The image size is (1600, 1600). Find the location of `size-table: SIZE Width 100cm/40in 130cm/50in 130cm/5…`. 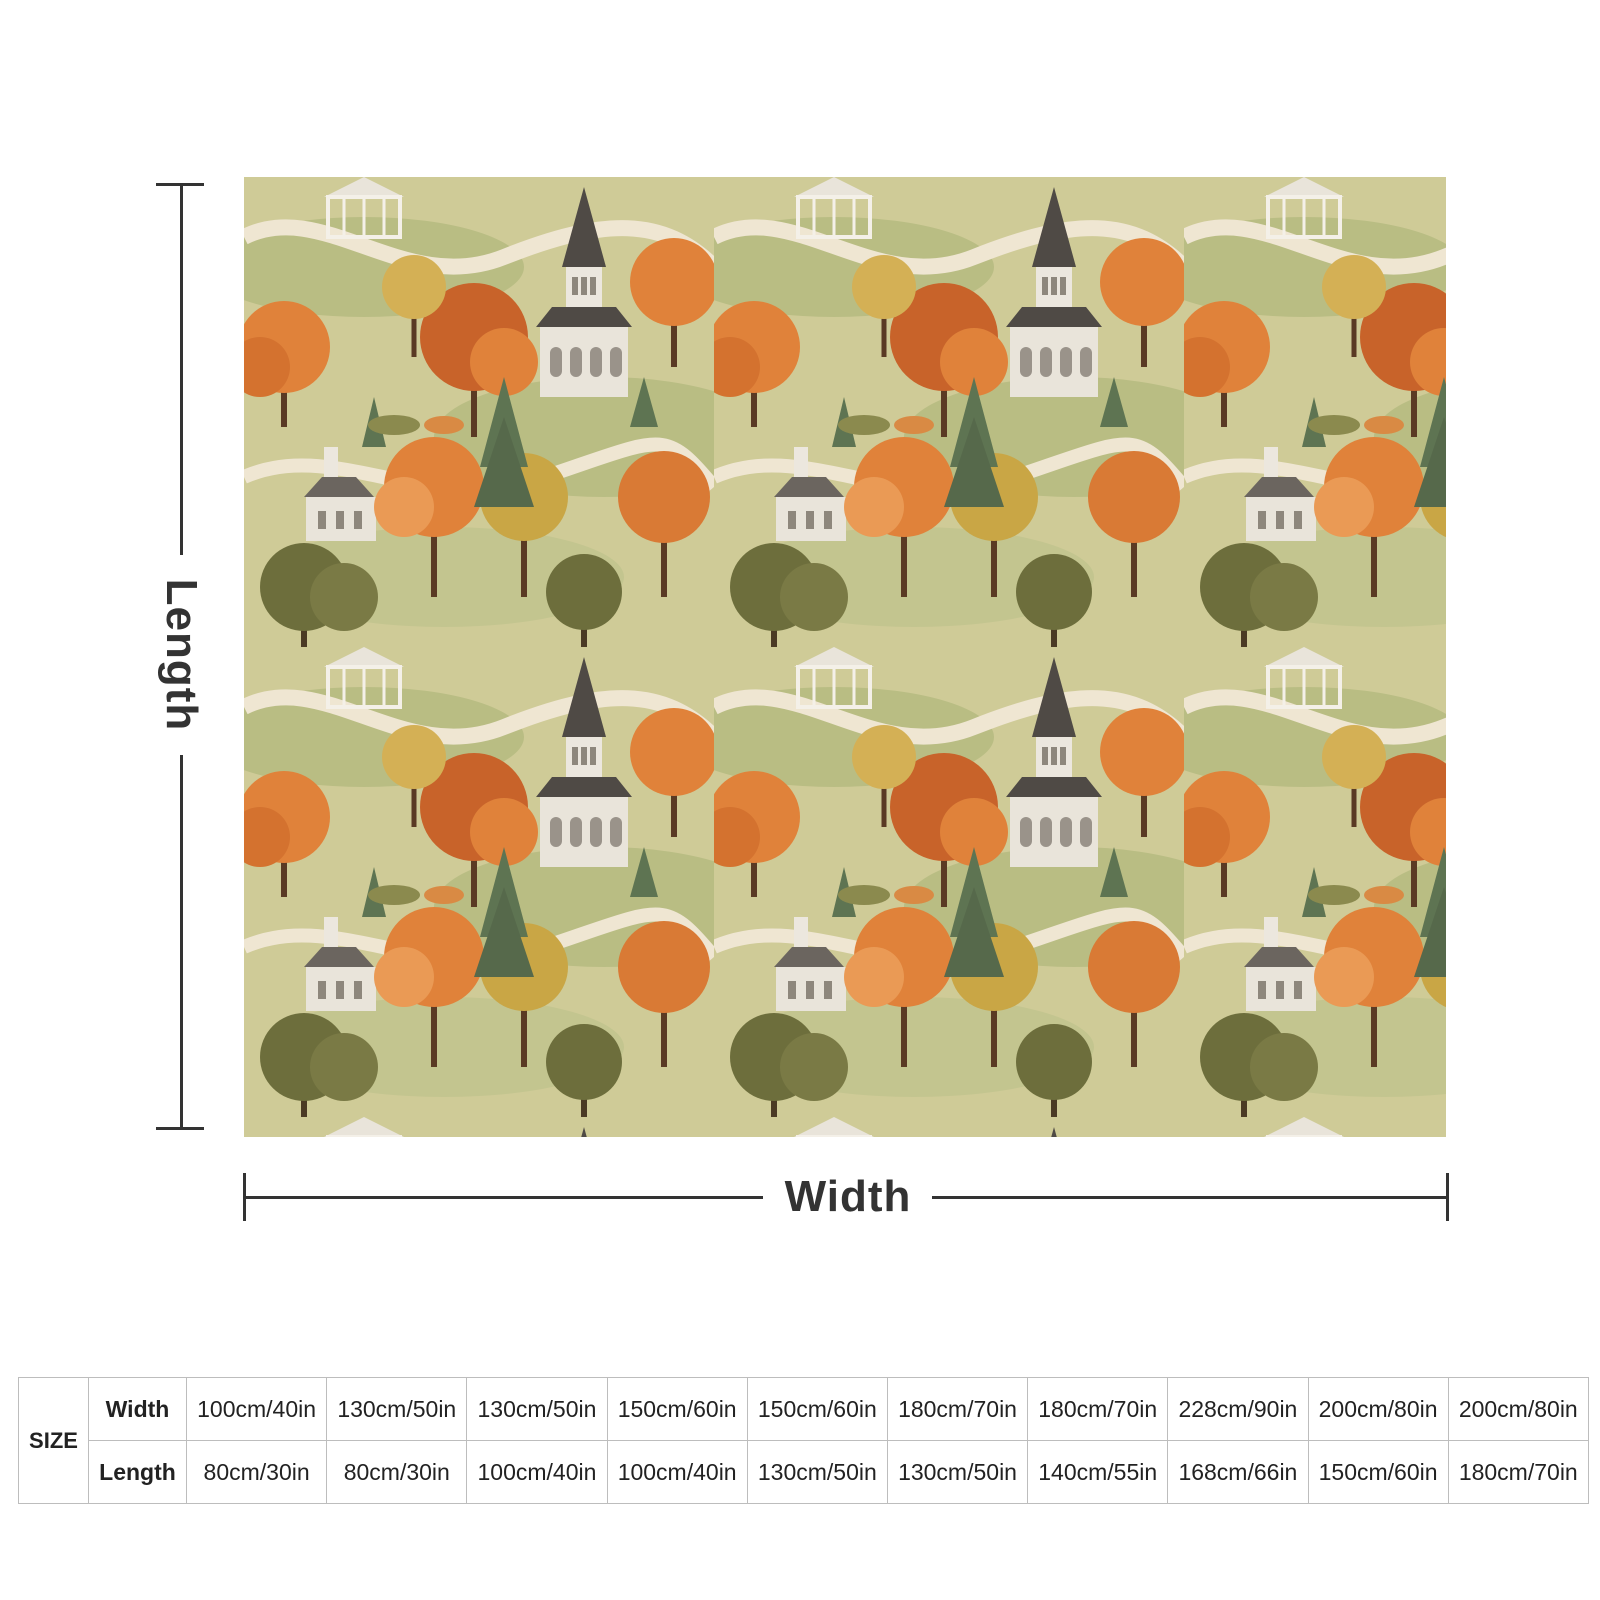

size-table: SIZE Width 100cm/40in 130cm/50in 130cm/5… is located at coordinates (803, 1440).